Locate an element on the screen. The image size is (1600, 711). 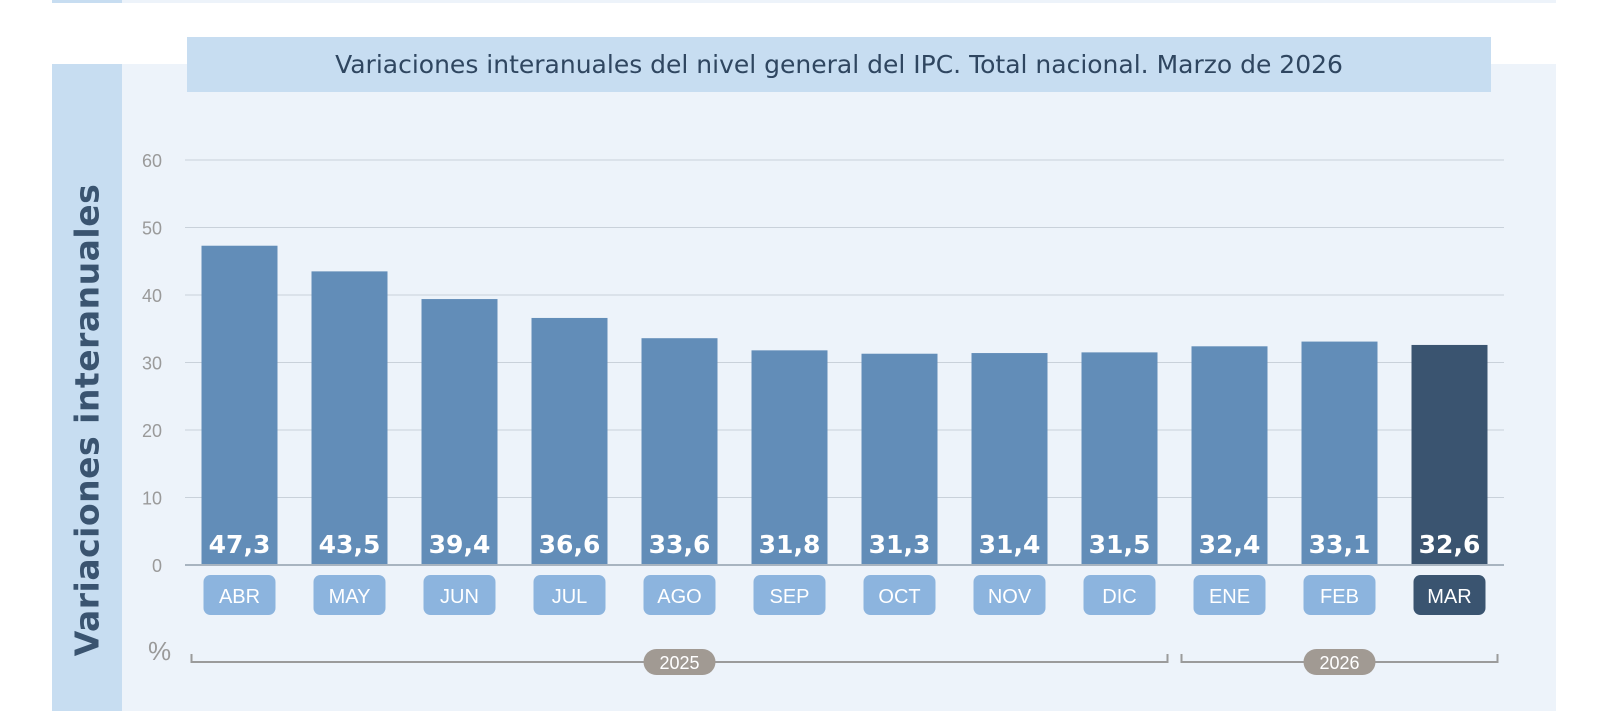
x-tick-label: MAY is located at coordinates (350, 597).